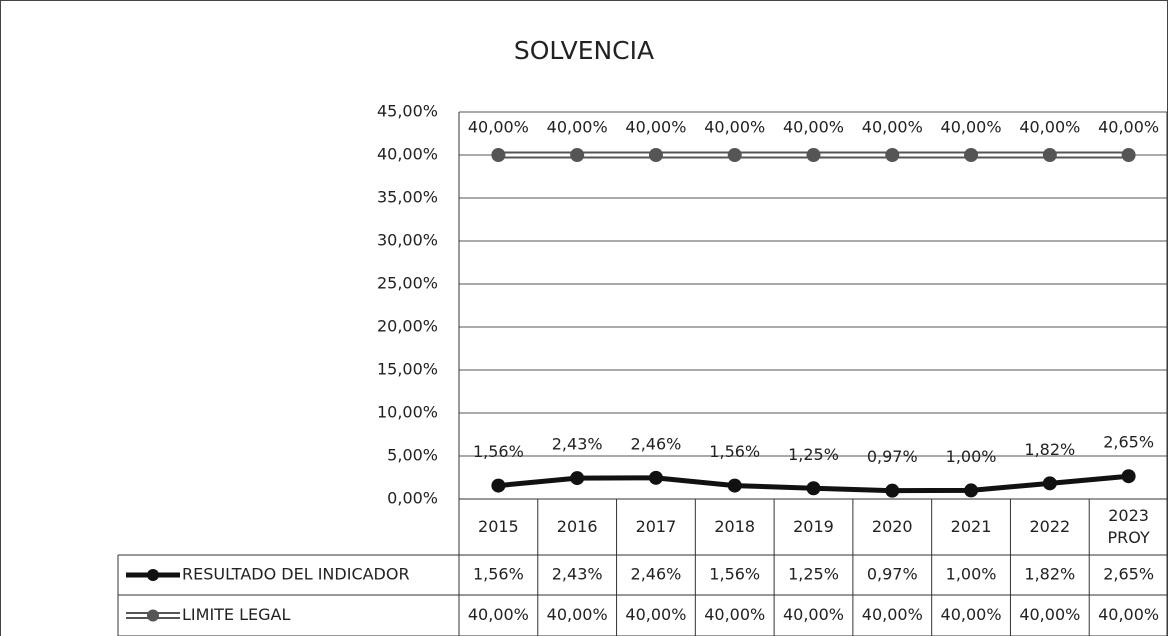 This screenshot has width=1168, height=636. I want to click on x-tick-label: 2020, so click(892, 526).